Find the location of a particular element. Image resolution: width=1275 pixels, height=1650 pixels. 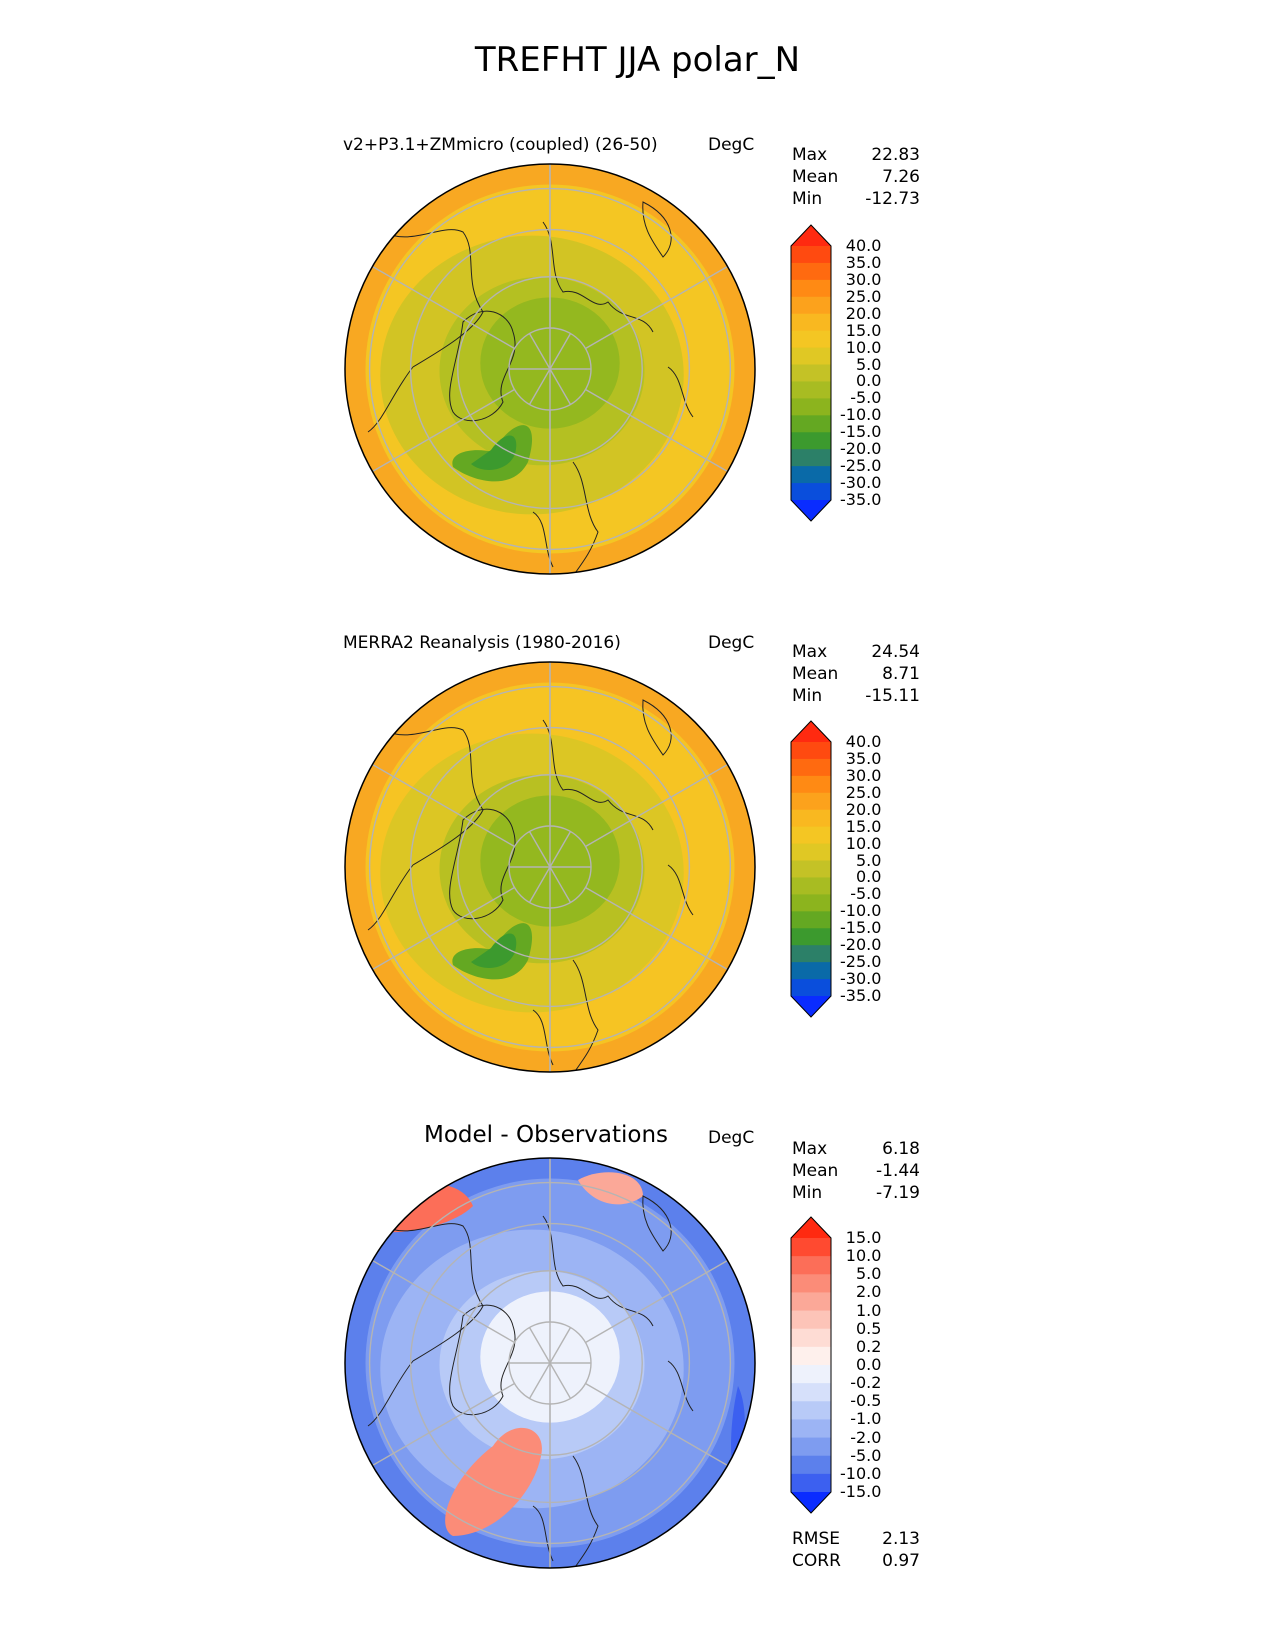

stat-label: RMSE is located at coordinates (816, 1539).